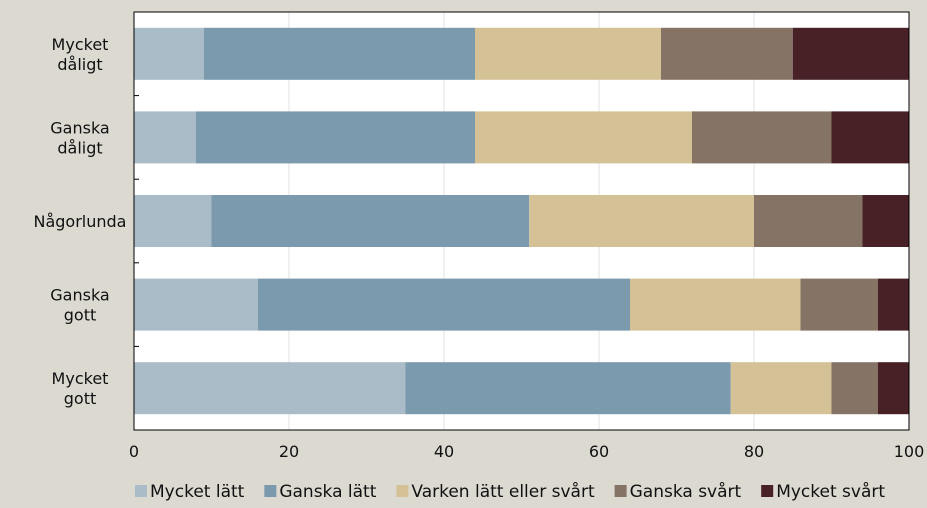  I want to click on category-label: Någorlunda, so click(80, 221).